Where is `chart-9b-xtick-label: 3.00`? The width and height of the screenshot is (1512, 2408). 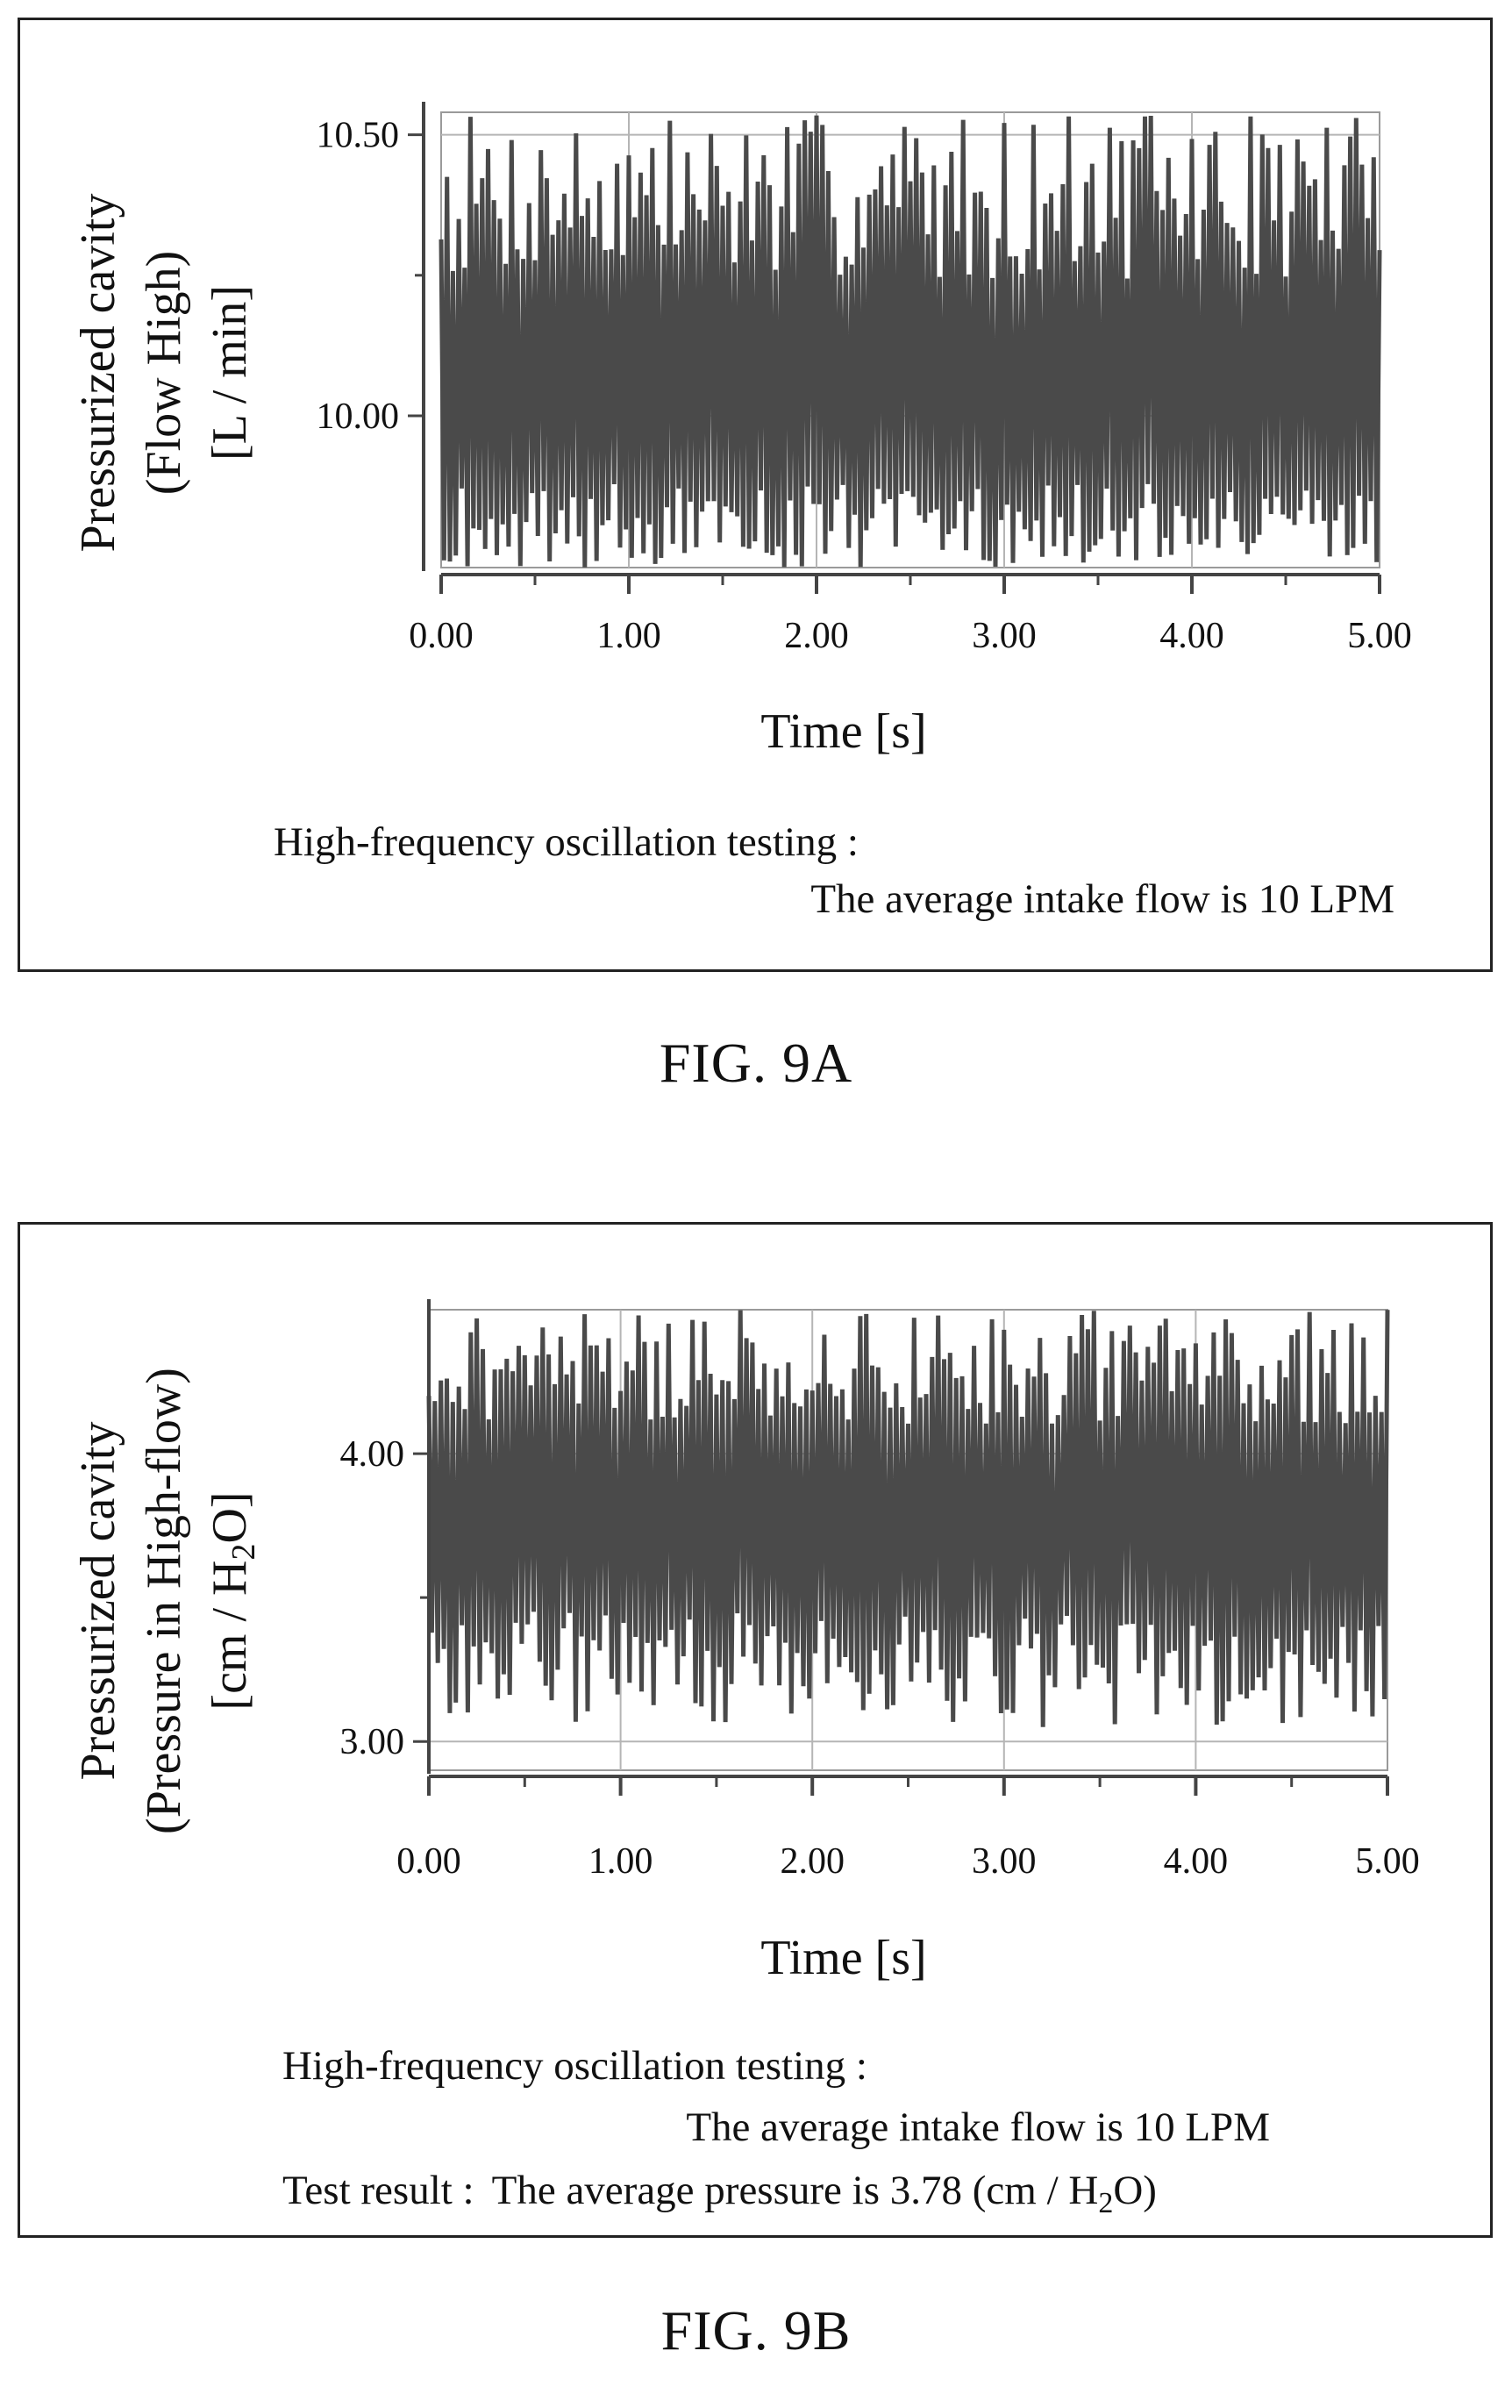 chart-9b-xtick-label: 3.00 is located at coordinates (1004, 1861).